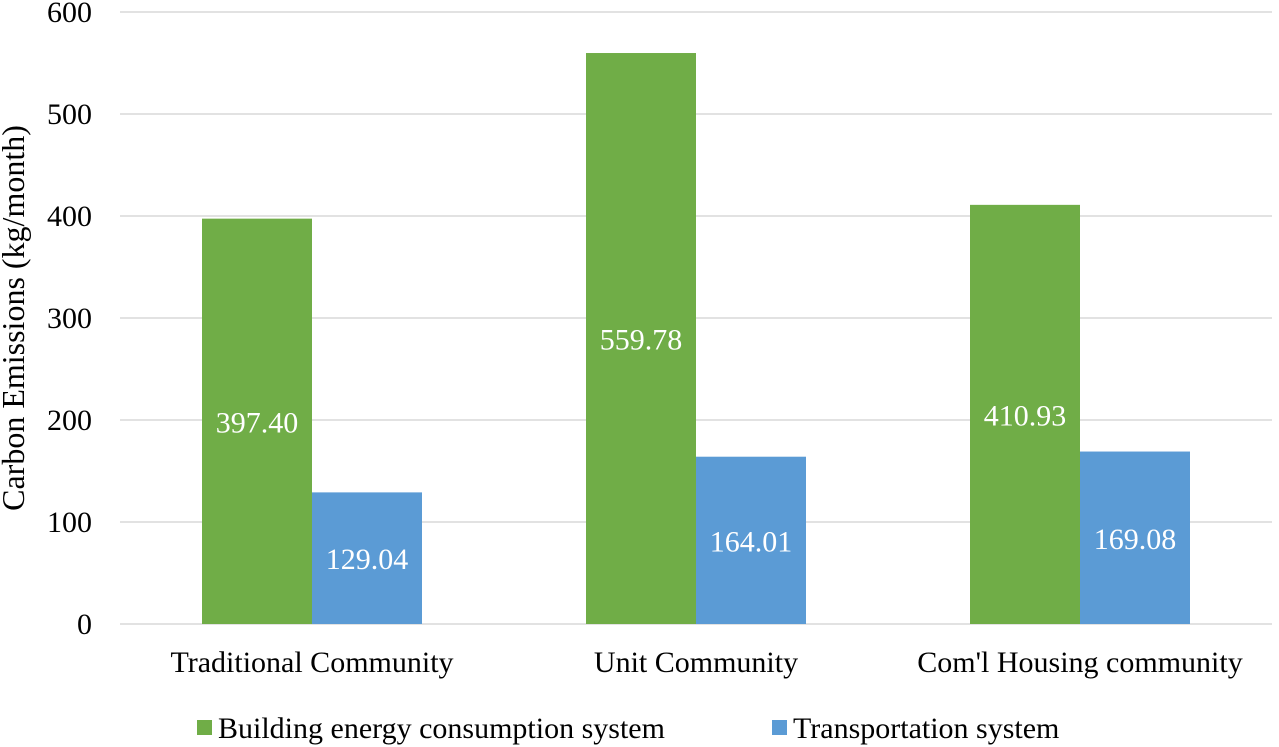  Describe the element at coordinates (441, 728) in the screenshot. I see `legend-label: Building energy consumption system` at that location.